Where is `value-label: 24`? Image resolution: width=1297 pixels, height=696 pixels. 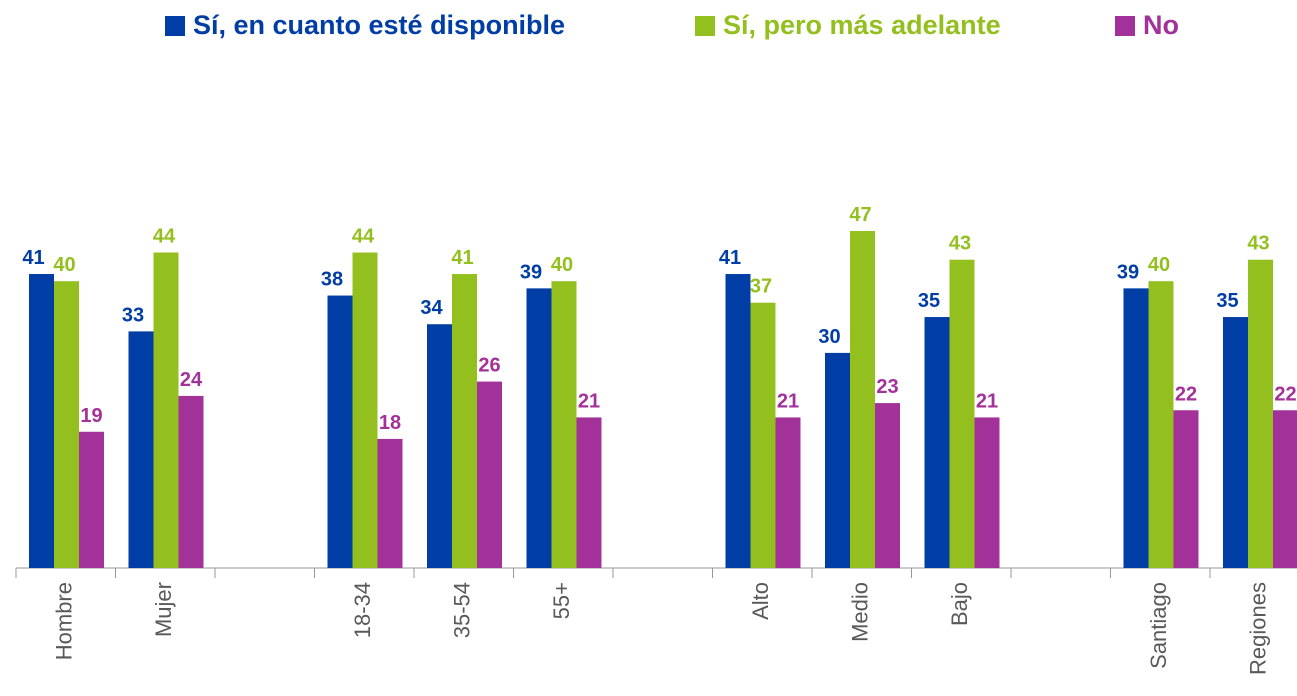
value-label: 24 is located at coordinates (191, 380).